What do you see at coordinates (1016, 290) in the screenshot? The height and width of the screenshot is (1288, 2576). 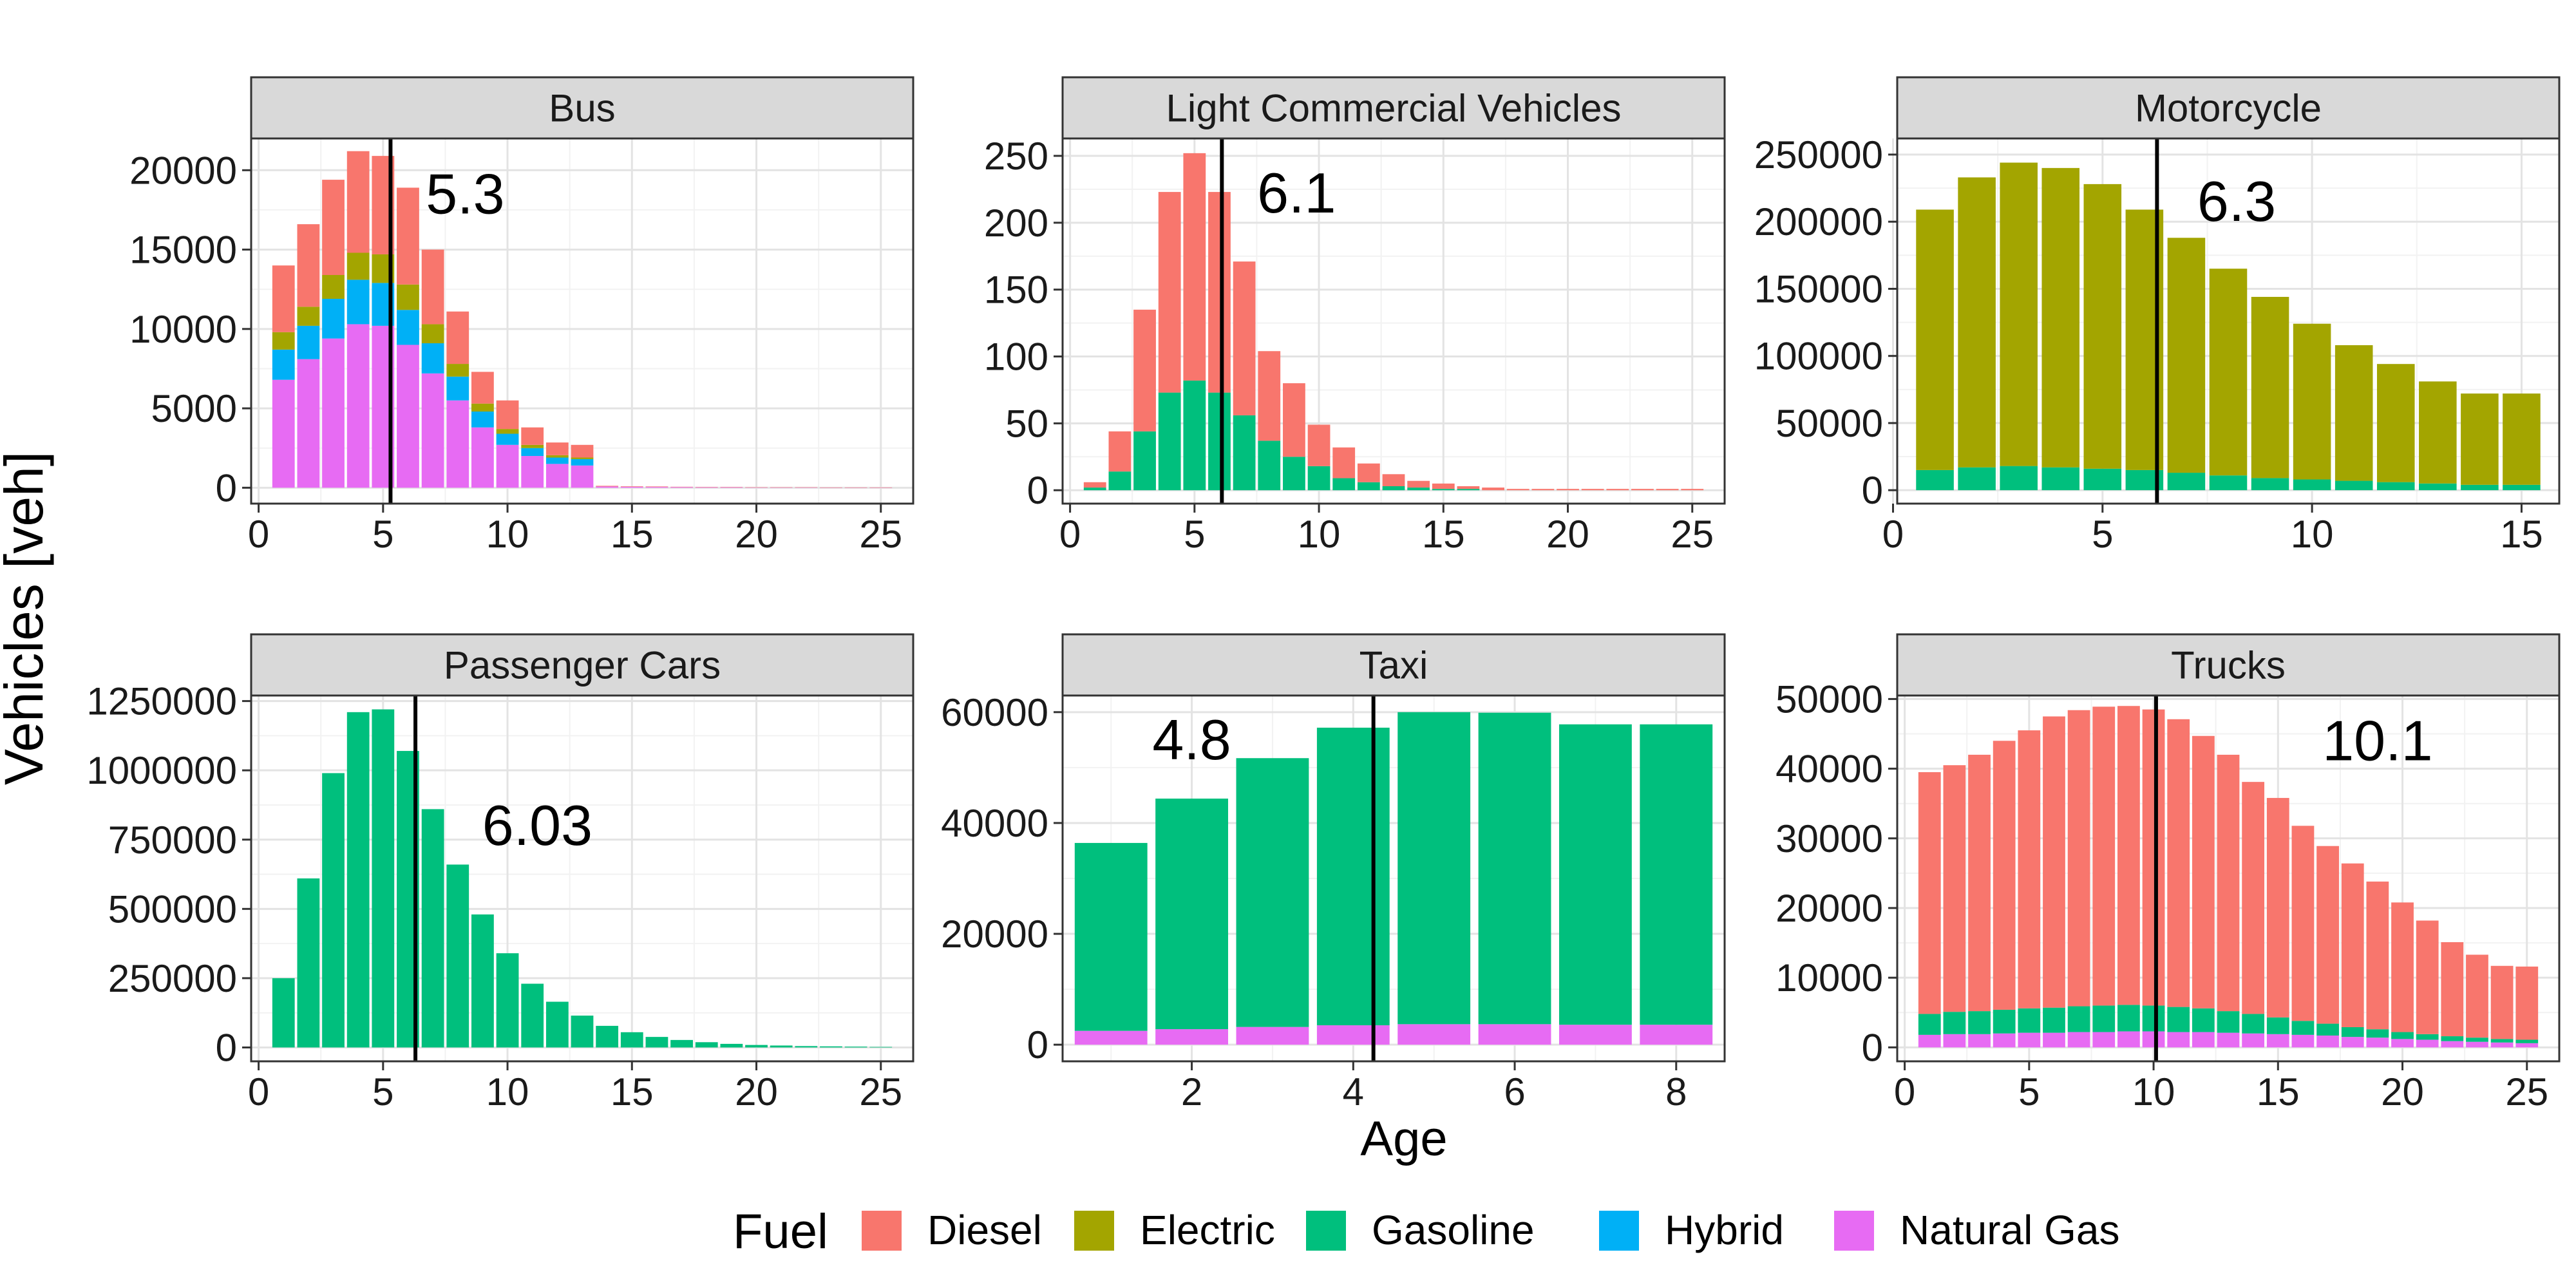 I see `y-tick-label: 150` at bounding box center [1016, 290].